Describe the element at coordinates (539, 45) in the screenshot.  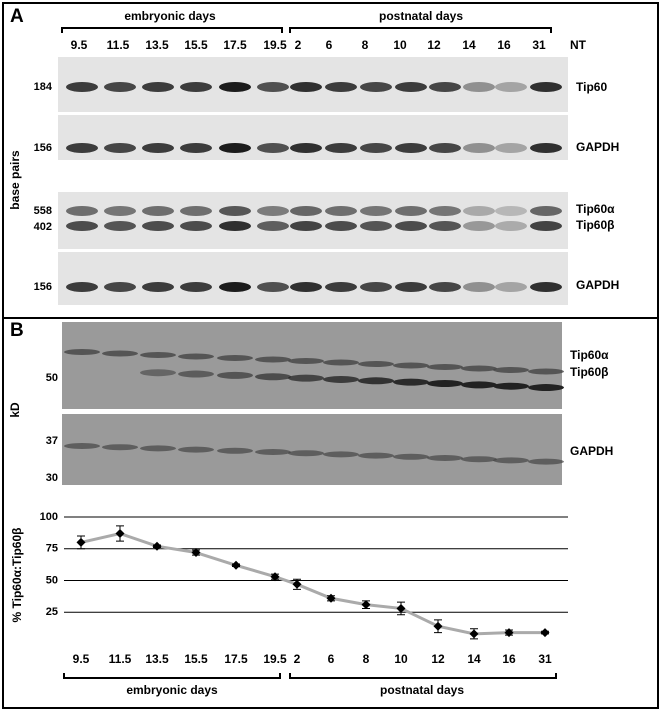
I see `lane-label: 31` at that location.